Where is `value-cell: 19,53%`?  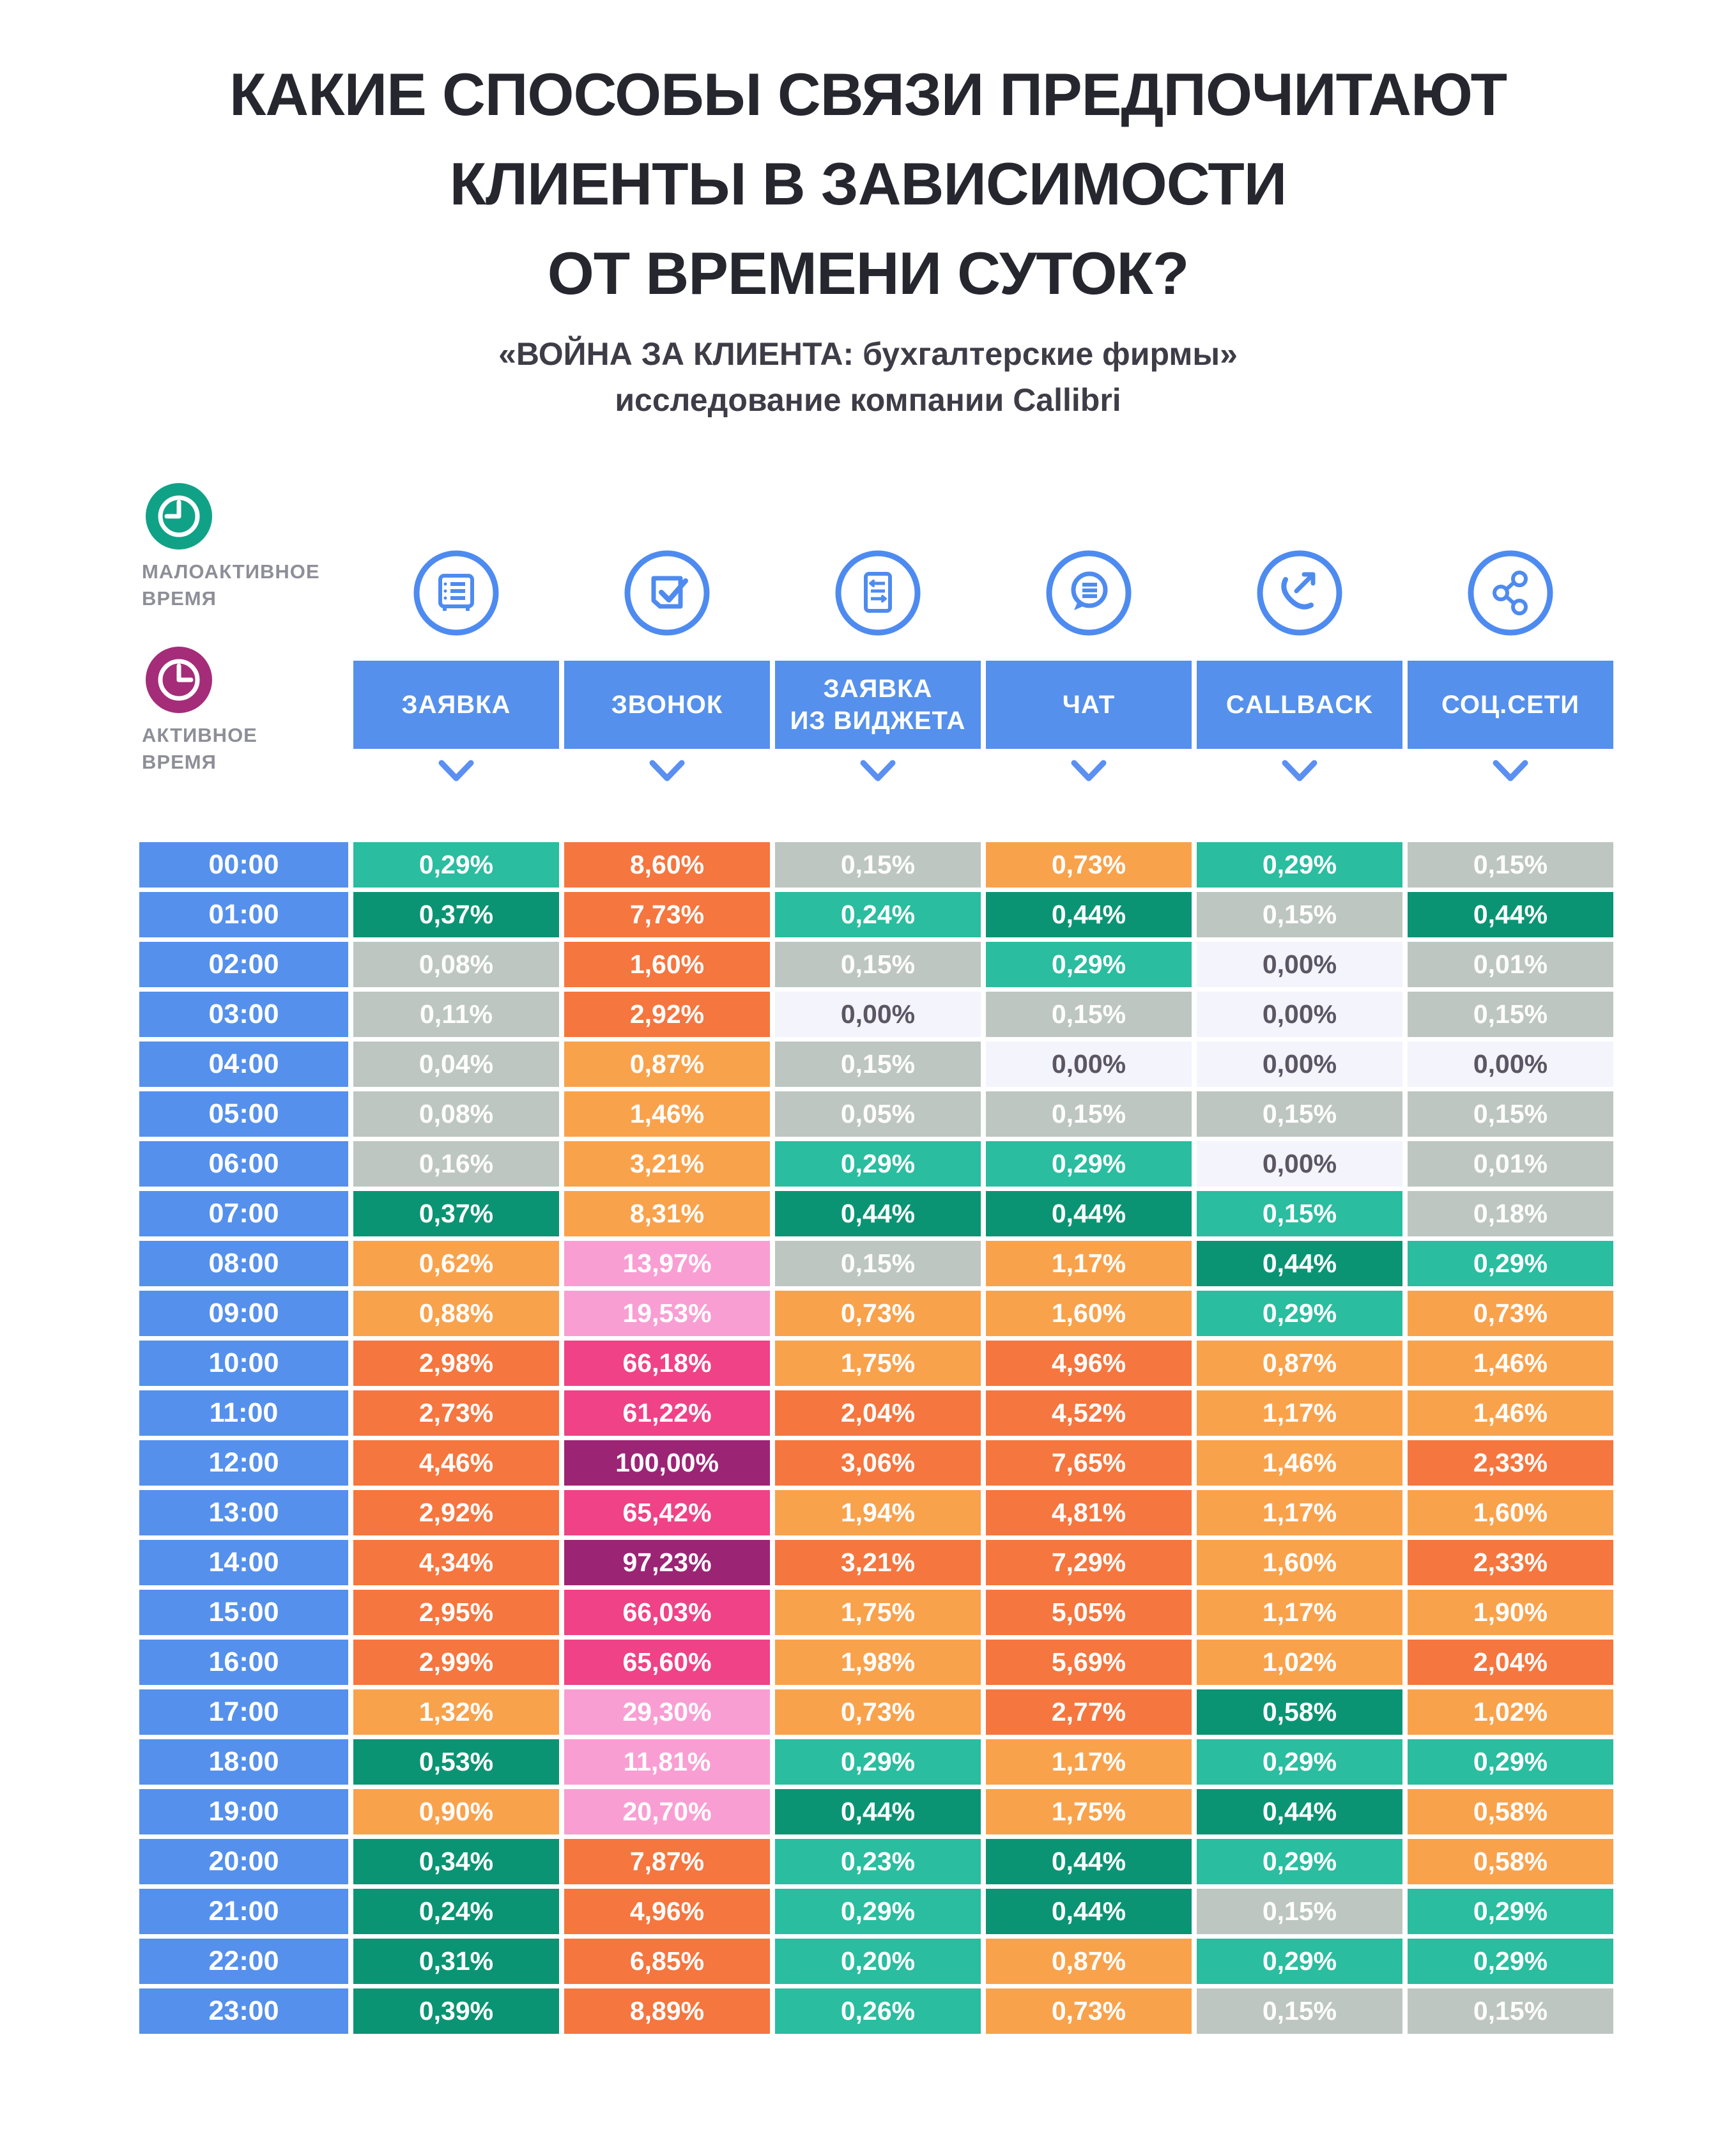 value-cell: 19,53% is located at coordinates (667, 1314).